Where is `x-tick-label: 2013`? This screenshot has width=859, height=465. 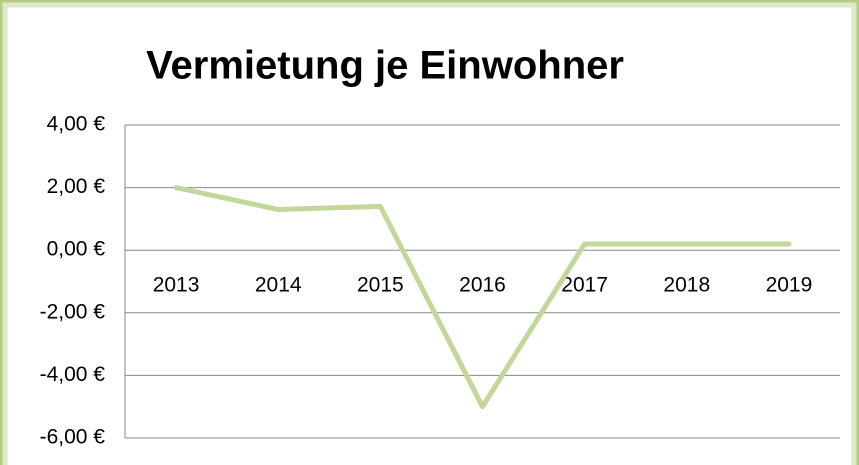
x-tick-label: 2013 is located at coordinates (176, 285).